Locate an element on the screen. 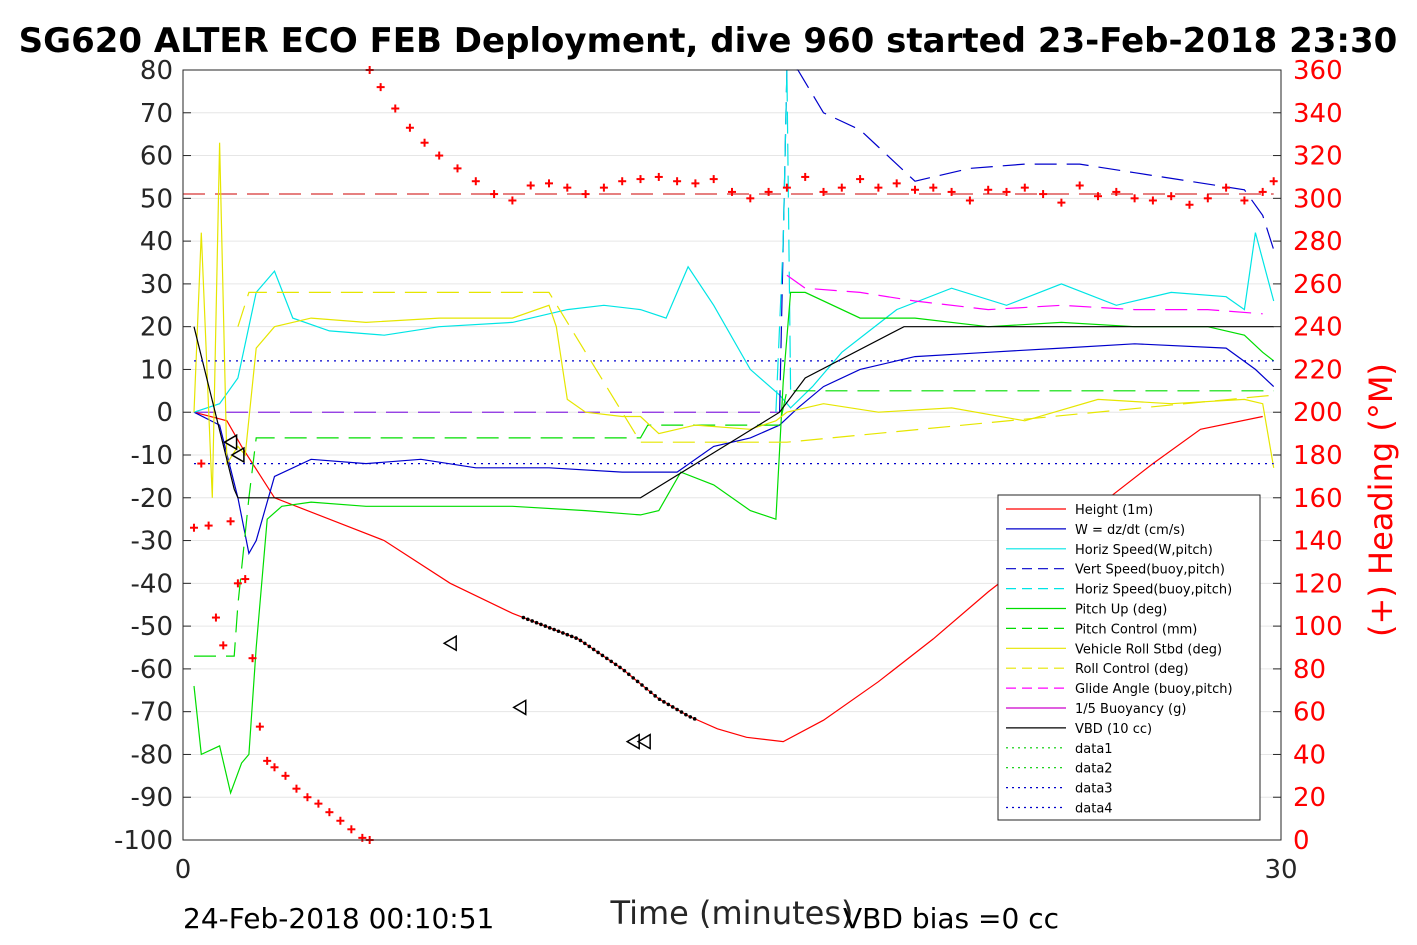  series-line-roll-control-deg is located at coordinates (755, 367).